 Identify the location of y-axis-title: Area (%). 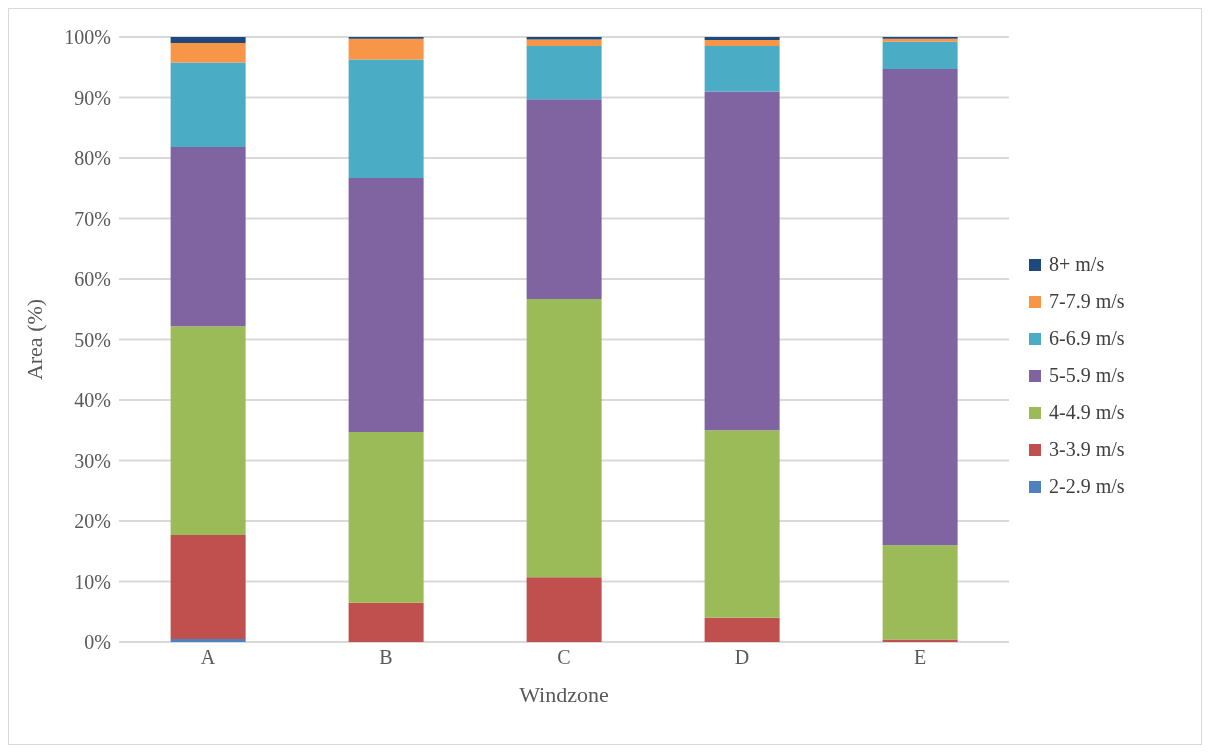
(34, 339).